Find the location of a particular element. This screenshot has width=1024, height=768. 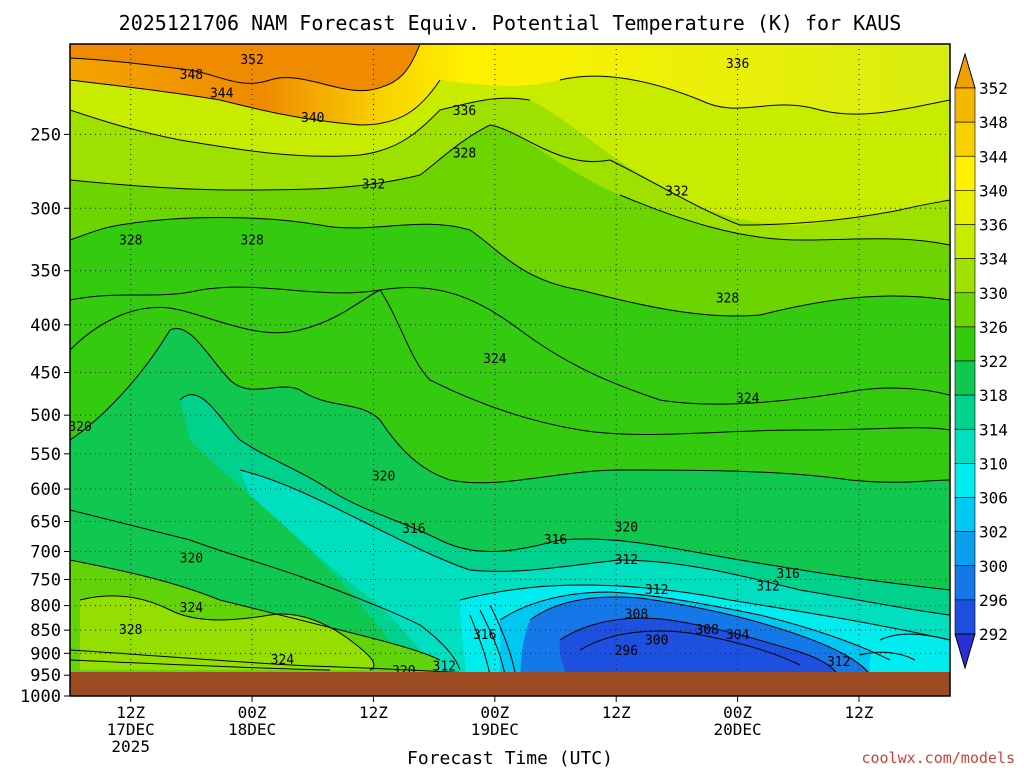

x-tick-label: 19DEC is located at coordinates (495, 729).